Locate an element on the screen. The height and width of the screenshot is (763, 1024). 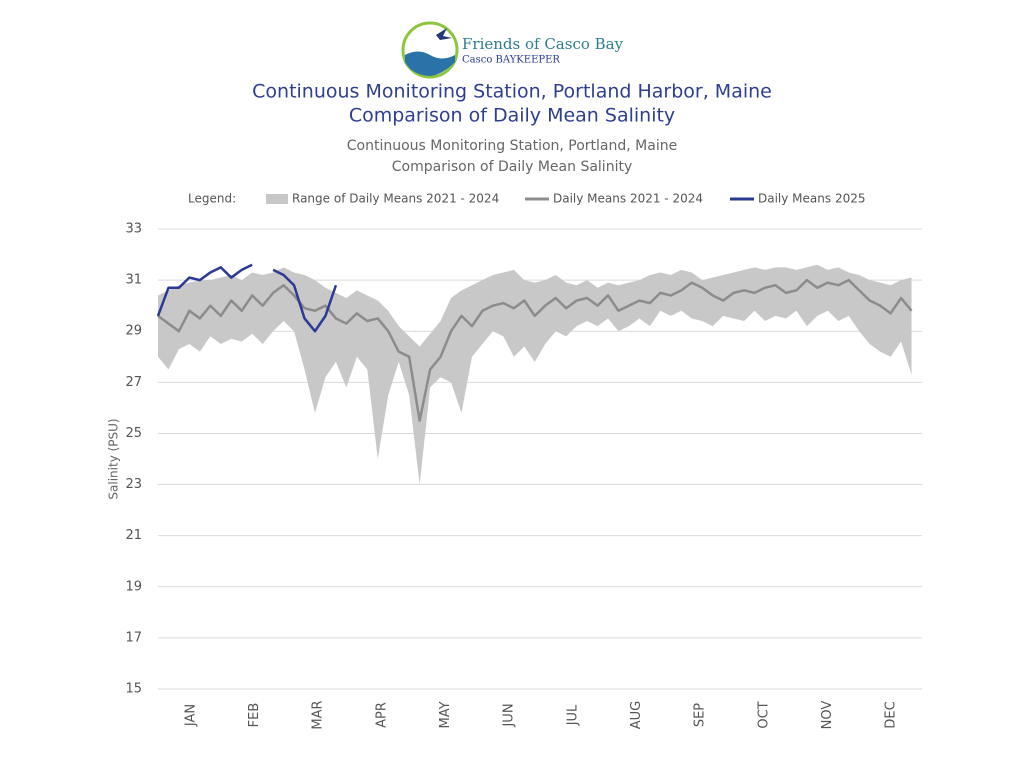
y-tick-label: 19 is located at coordinates (133, 586).